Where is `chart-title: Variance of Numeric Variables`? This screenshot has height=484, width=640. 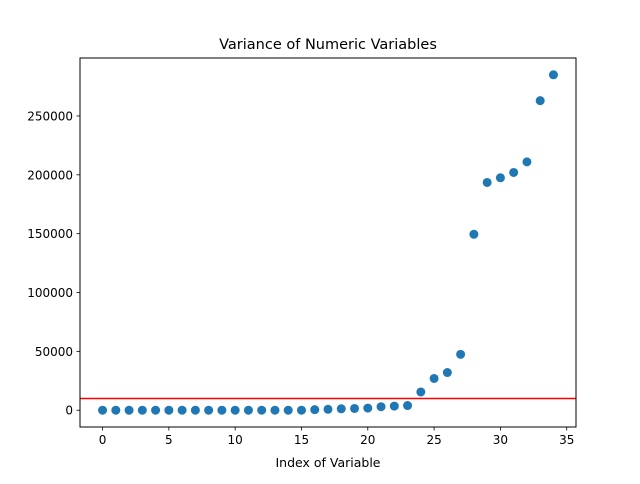
chart-title: Variance of Numeric Variables is located at coordinates (328, 45).